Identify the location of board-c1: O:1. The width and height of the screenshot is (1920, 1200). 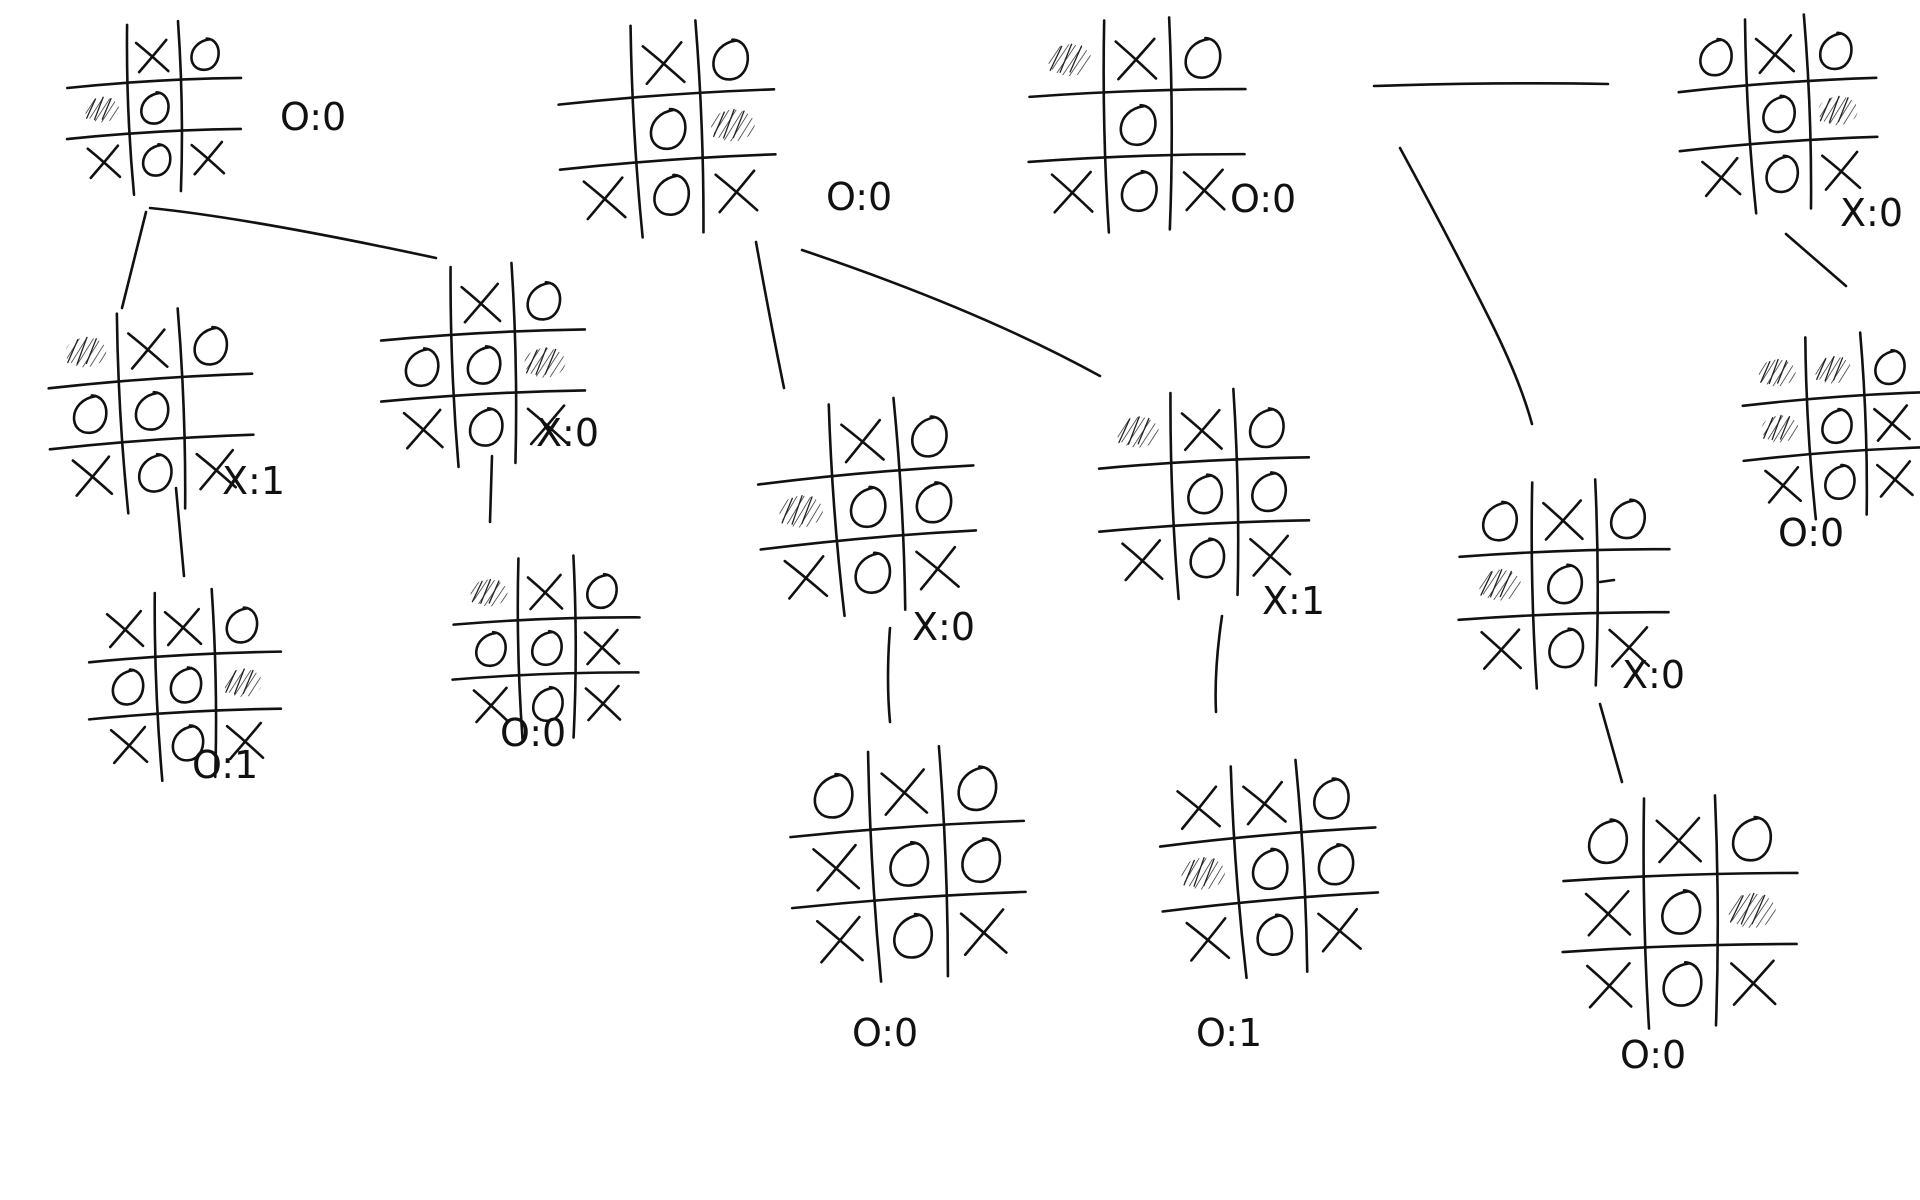
(185, 687).